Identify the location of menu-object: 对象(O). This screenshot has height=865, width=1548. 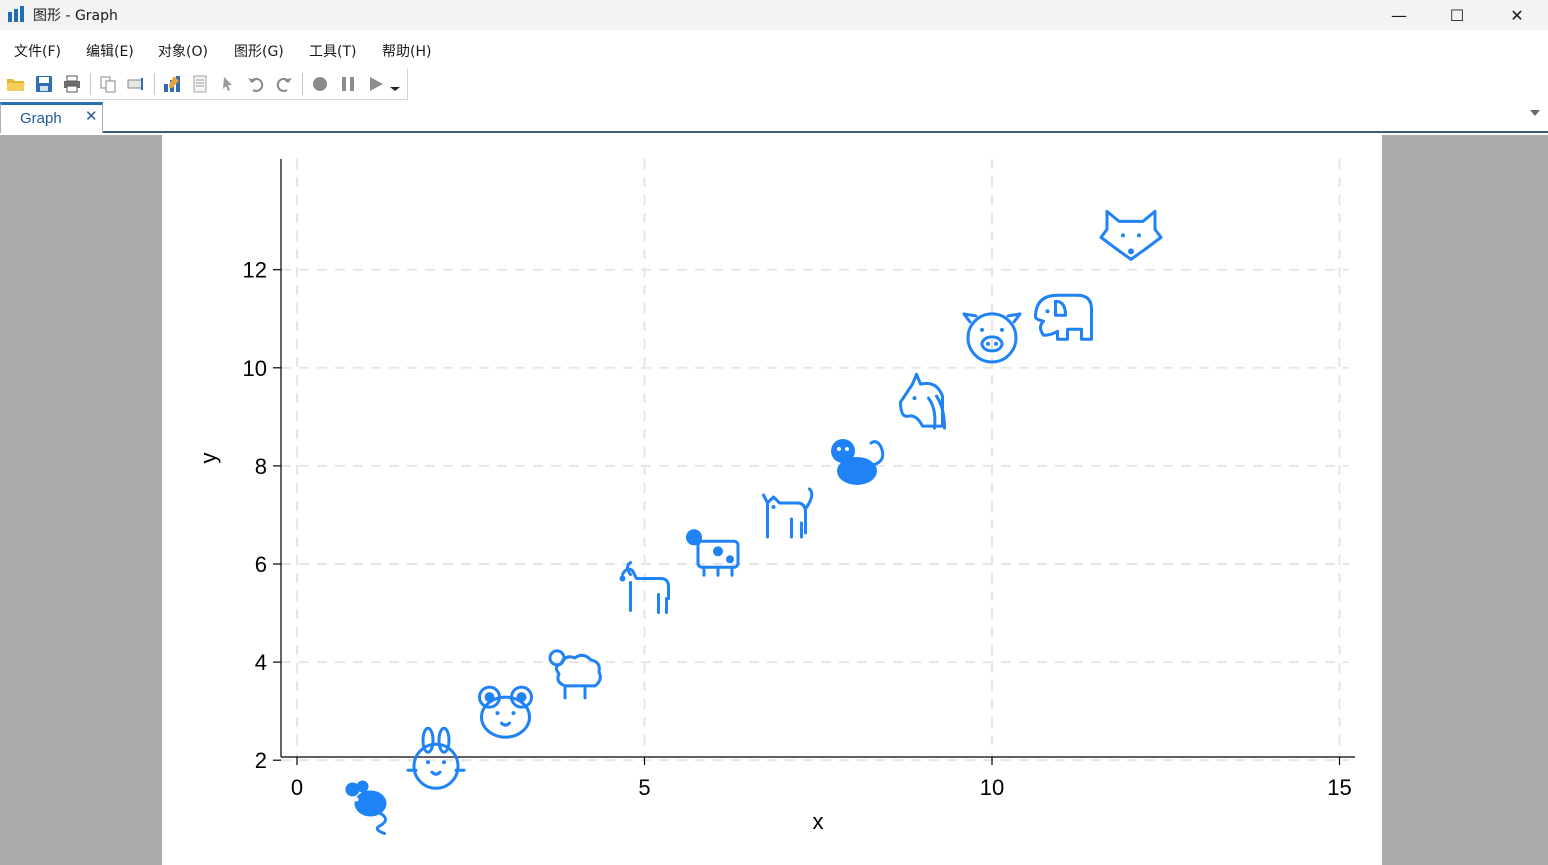
(183, 52).